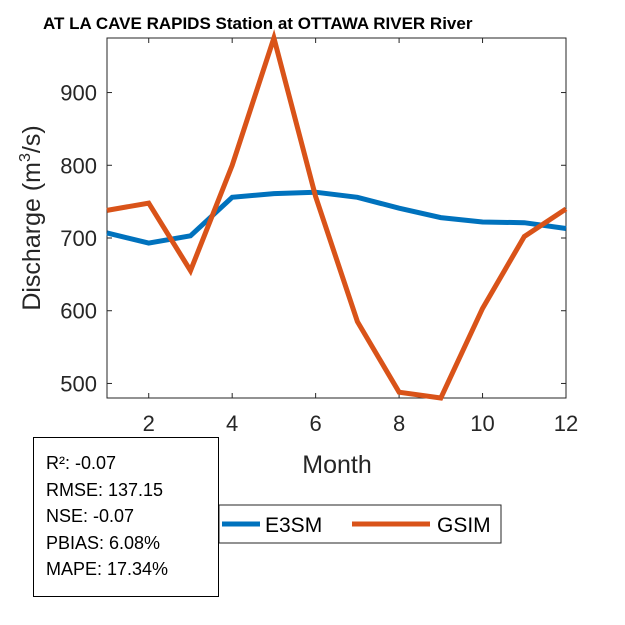 This screenshot has height=625, width=625. I want to click on x-tick-label: 2, so click(149, 423).